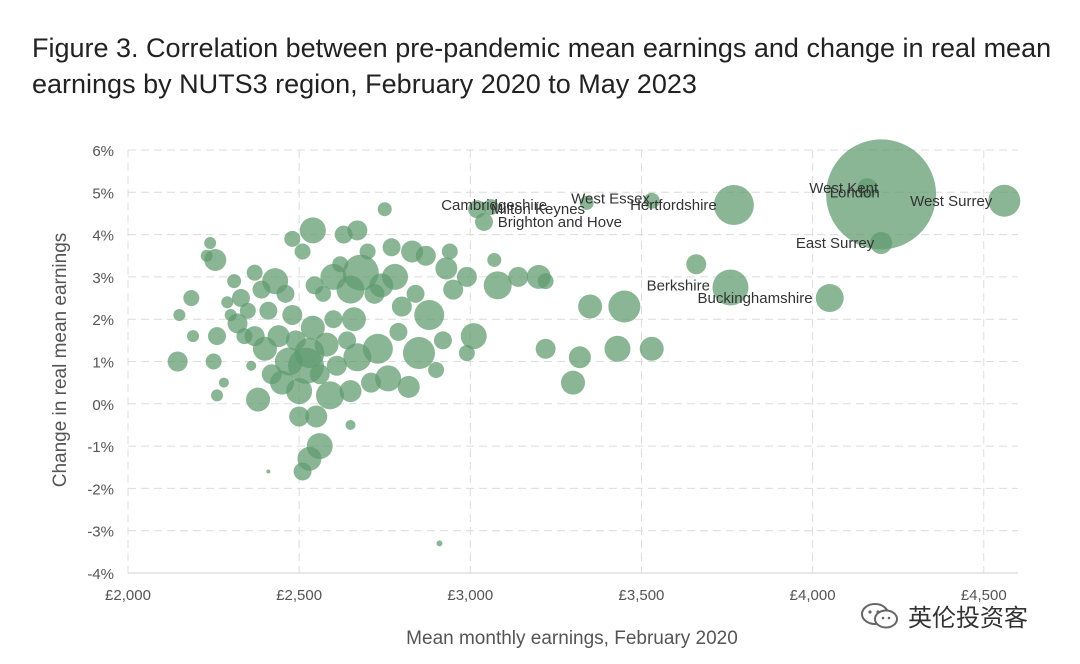 The image size is (1080, 664). I want to click on bubble-east-surrey, so click(881, 243).